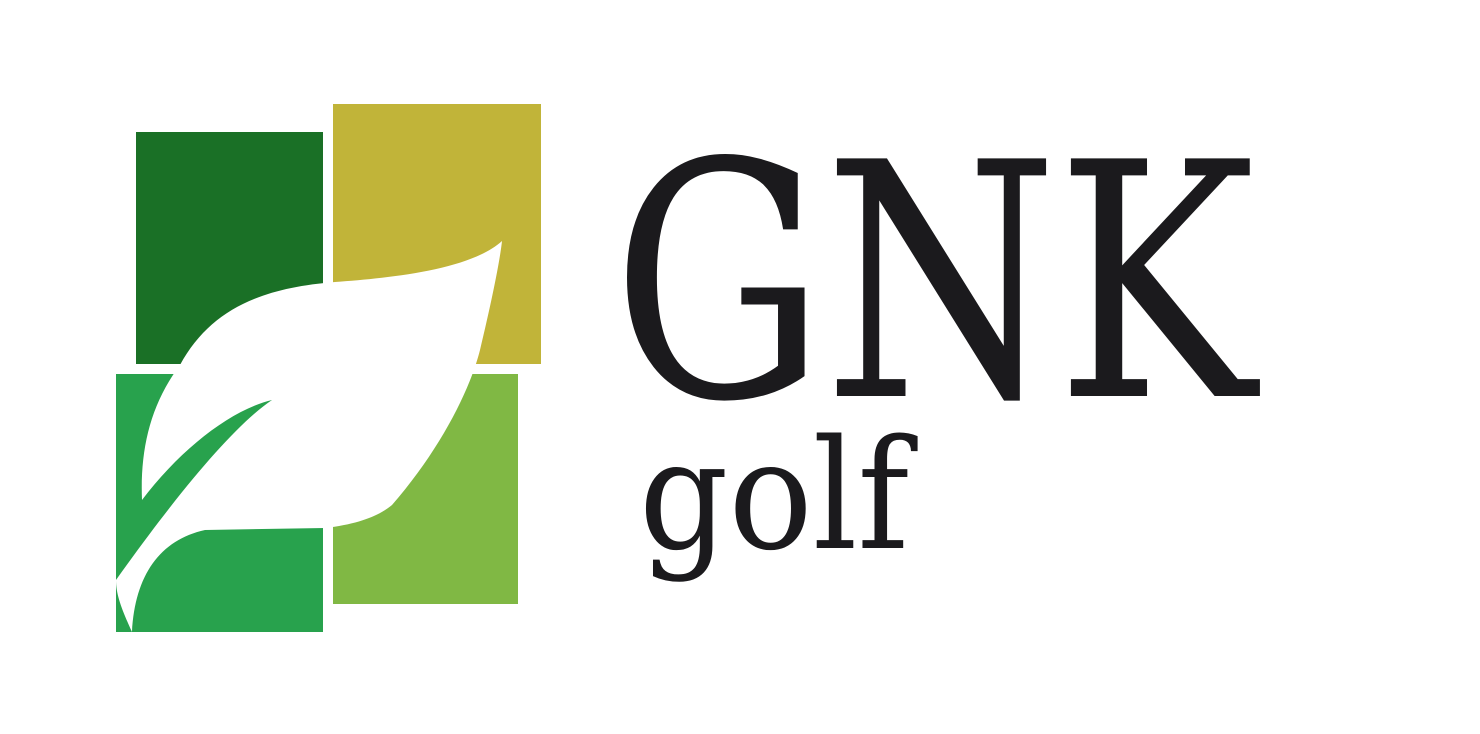  What do you see at coordinates (774, 495) in the screenshot?
I see `brand-tagline: golf` at bounding box center [774, 495].